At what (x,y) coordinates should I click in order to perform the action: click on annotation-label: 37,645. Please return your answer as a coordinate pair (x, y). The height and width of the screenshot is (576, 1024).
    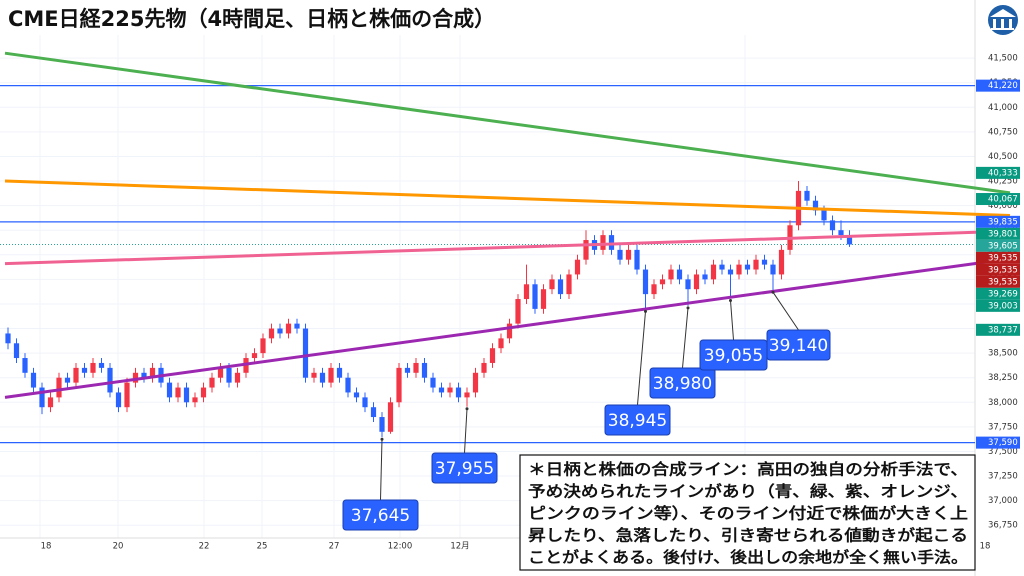
    Looking at the image, I should click on (380, 516).